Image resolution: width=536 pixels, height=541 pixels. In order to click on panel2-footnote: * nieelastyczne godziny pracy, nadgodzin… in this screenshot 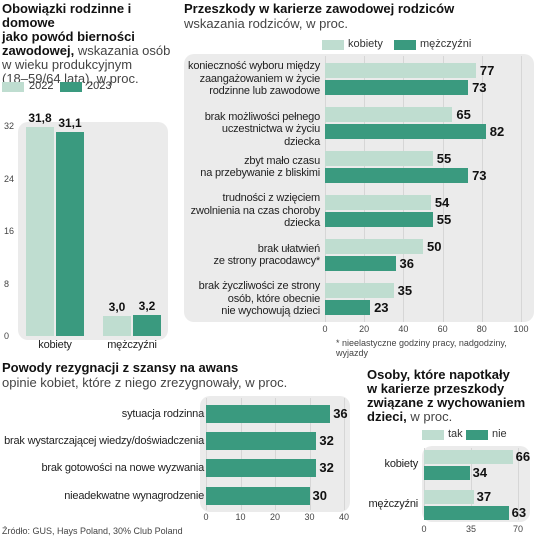, I will do `click(421, 348)`.